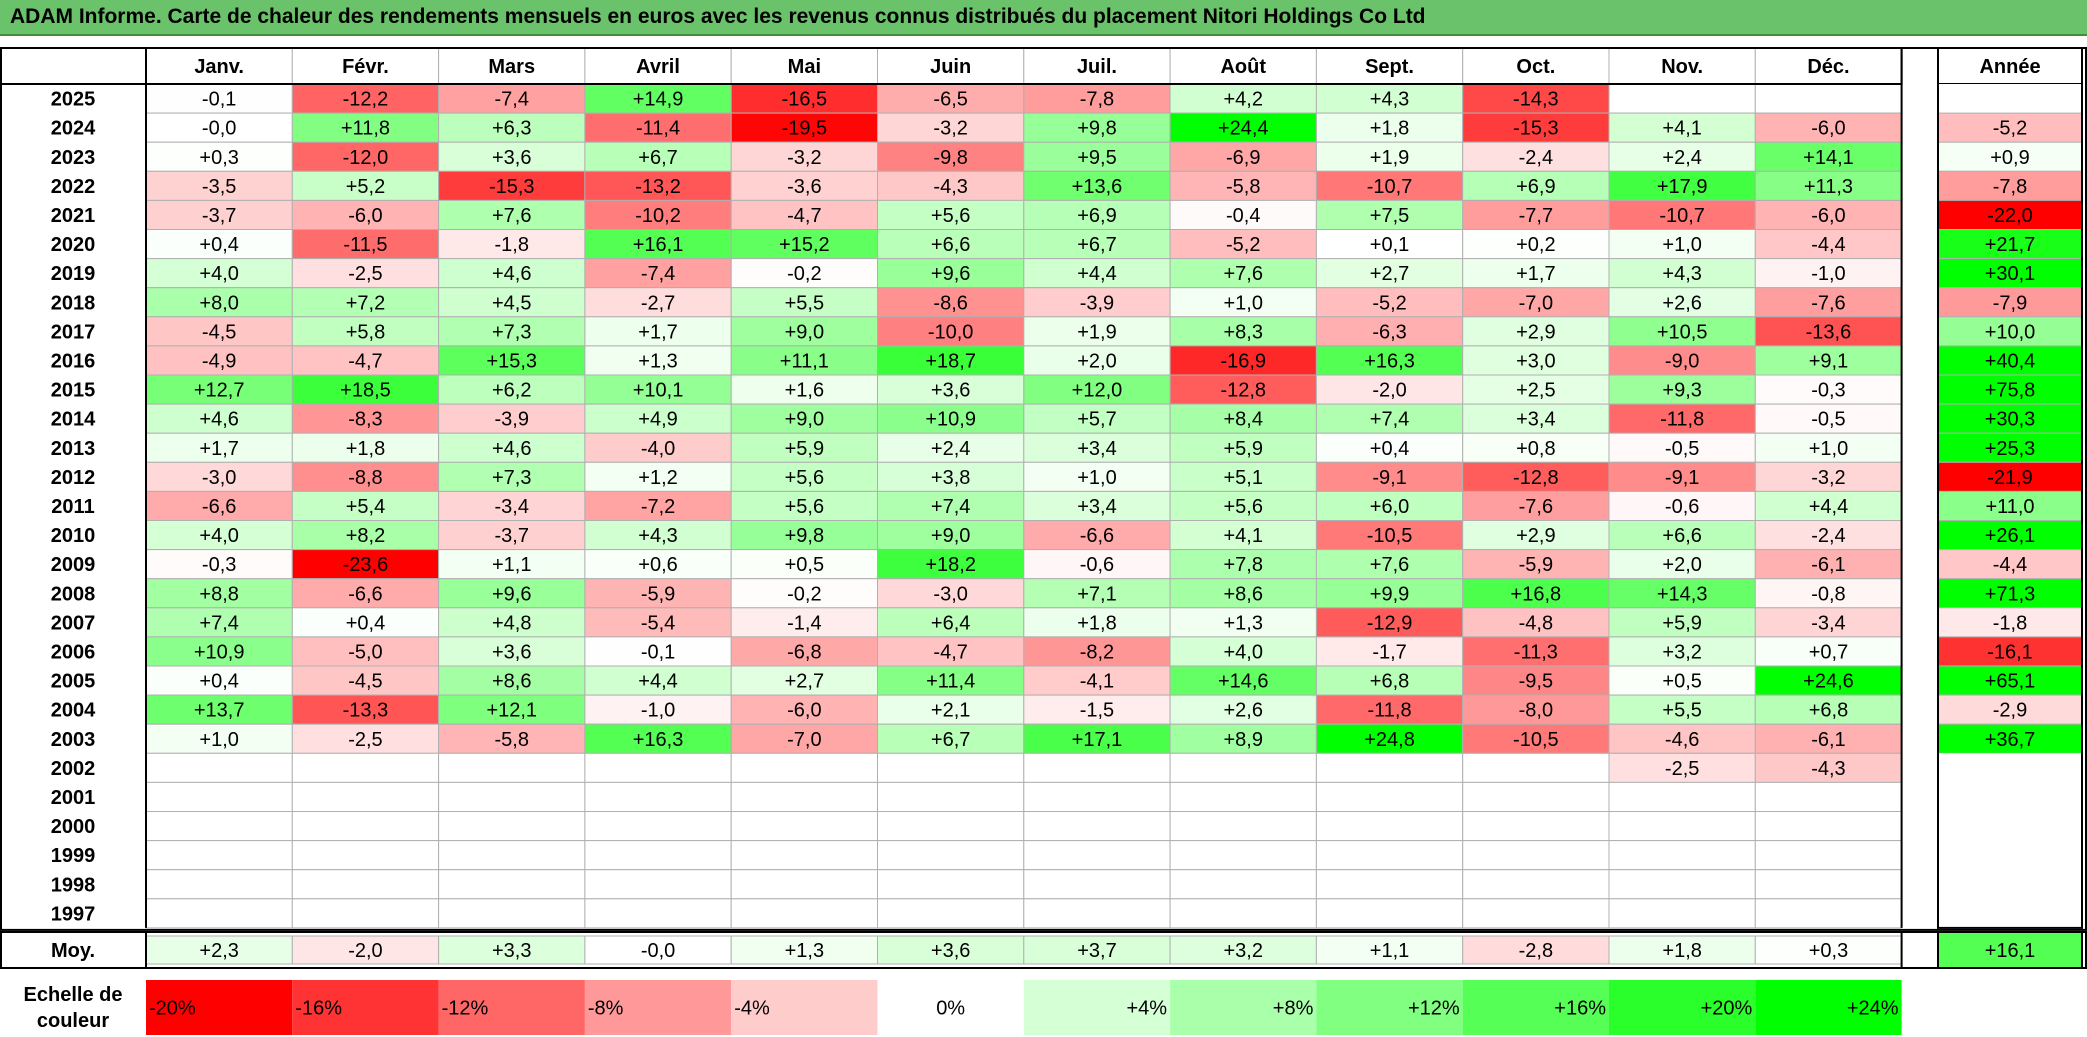 This screenshot has width=2087, height=1037. What do you see at coordinates (73, 1021) in the screenshot?
I see `scale-label-line2: couleur` at bounding box center [73, 1021].